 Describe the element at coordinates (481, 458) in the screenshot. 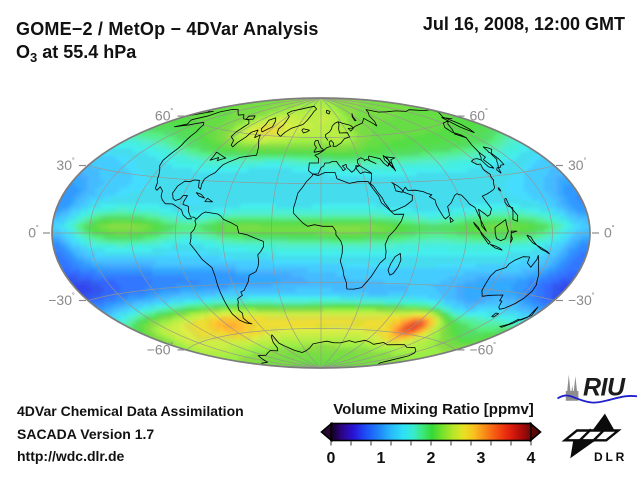

I see `svg-text: 3` at that location.